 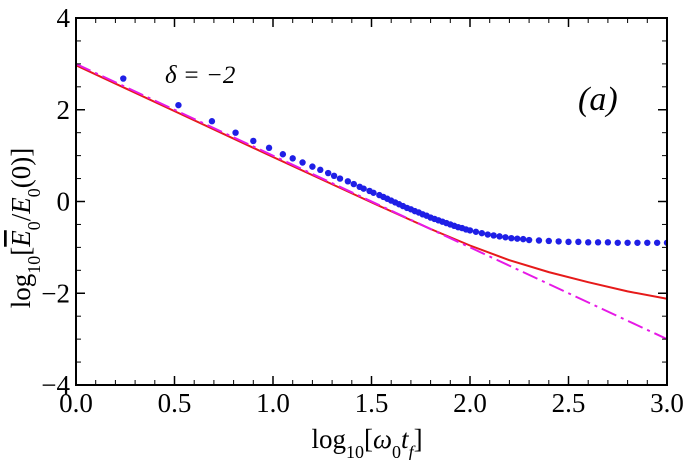 What do you see at coordinates (175, 403) in the screenshot?
I see `x-tick-label: 0.5` at bounding box center [175, 403].